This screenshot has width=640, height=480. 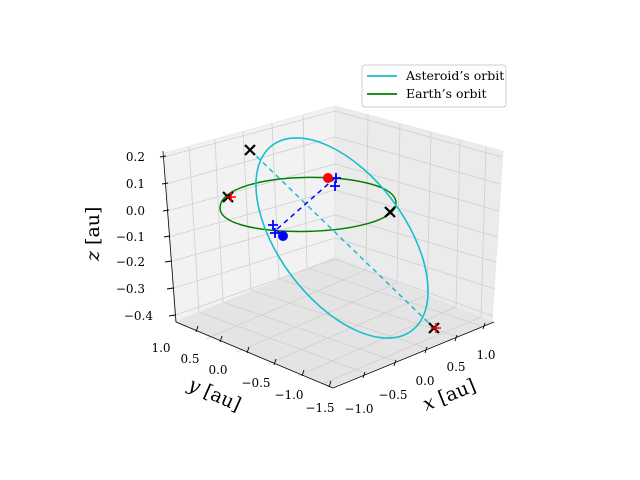 I want to click on asteroid-orbit-line, so click(x=342, y=238).